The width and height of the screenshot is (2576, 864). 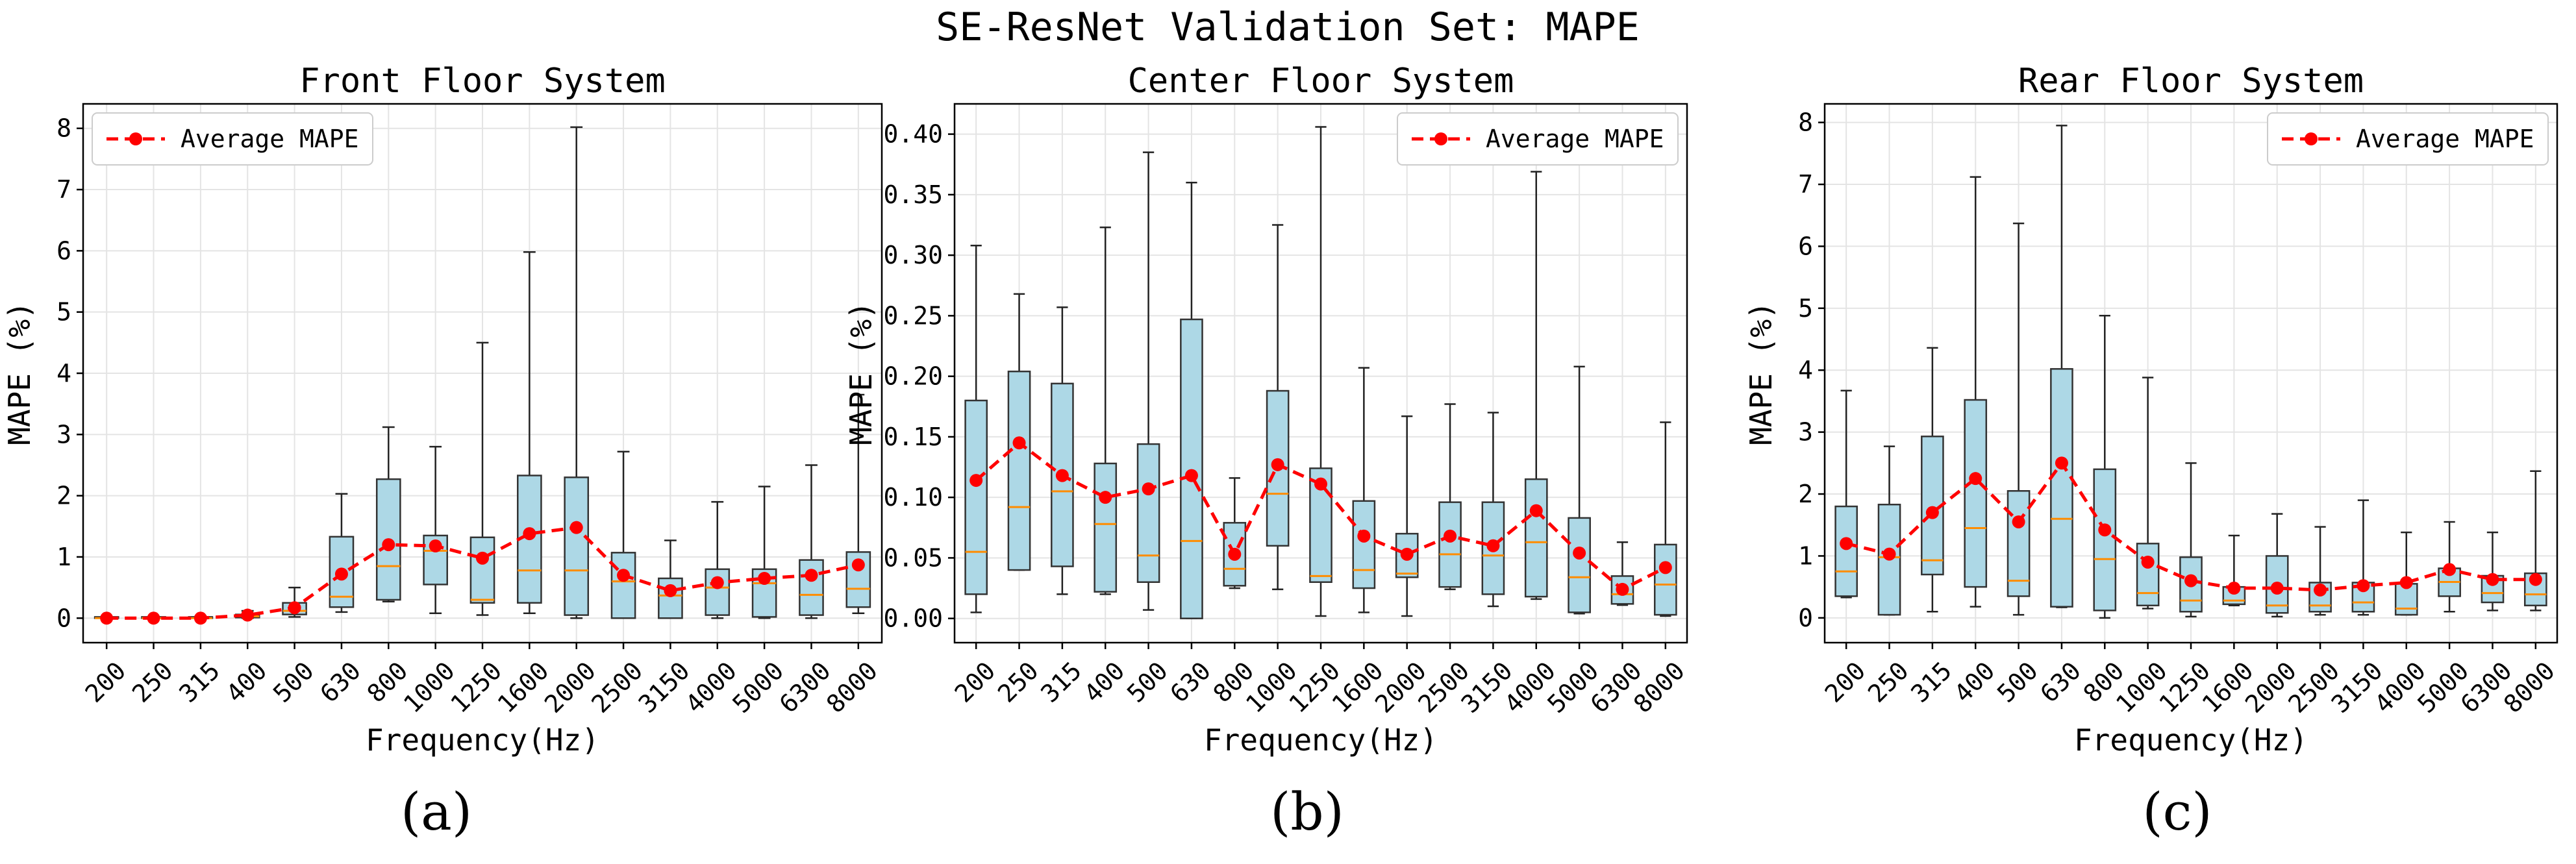 I want to click on x-tick-label: 630, so click(x=340, y=682).